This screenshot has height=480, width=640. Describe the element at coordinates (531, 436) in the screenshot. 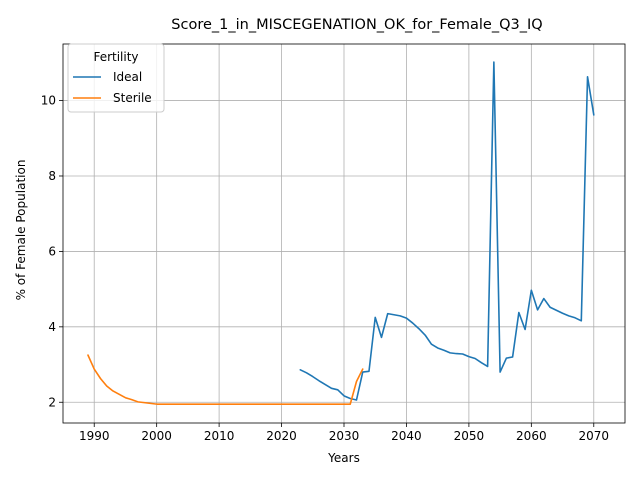

I see `x-tick-label: 2060` at that location.